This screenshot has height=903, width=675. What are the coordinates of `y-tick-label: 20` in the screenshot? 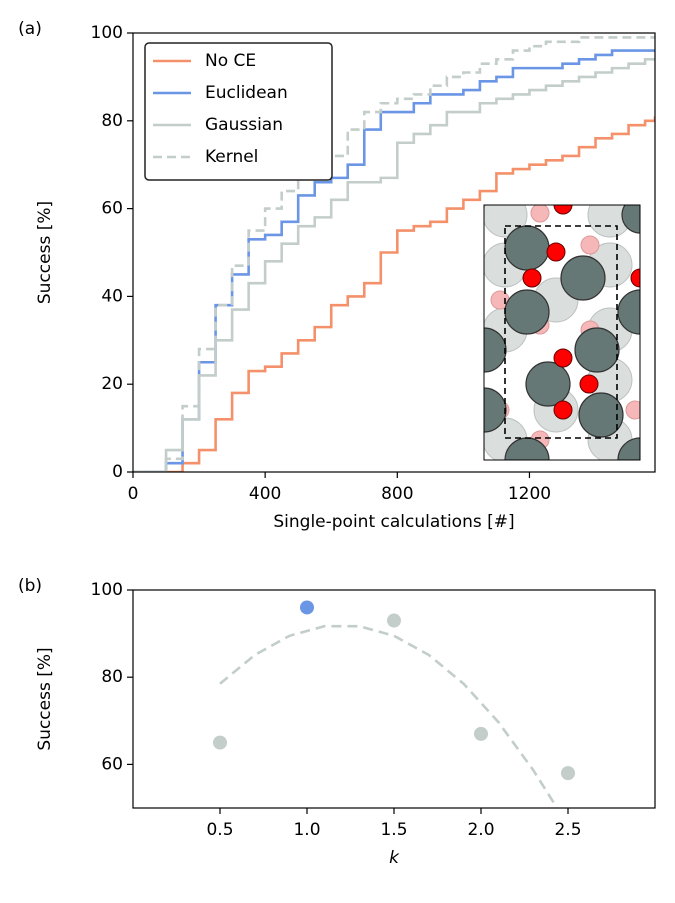 It's located at (112, 384).